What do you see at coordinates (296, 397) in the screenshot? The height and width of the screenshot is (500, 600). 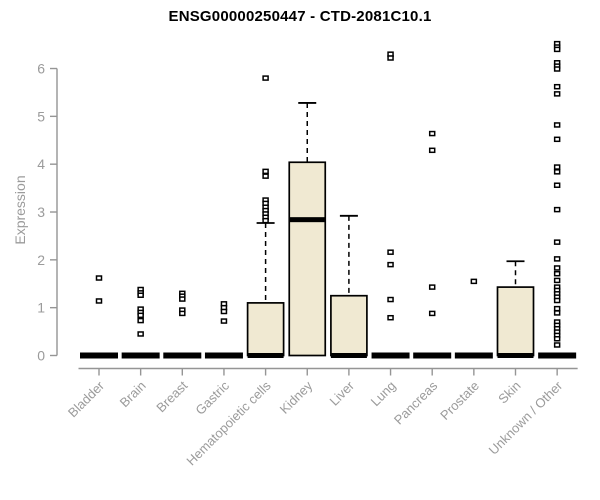 I see `x-category-label-kidney: Kidney` at bounding box center [296, 397].